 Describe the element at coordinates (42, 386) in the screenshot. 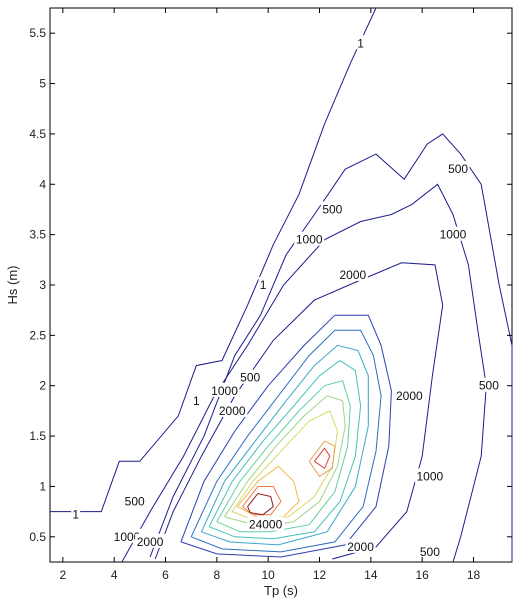

I see `y-tick-label: 2` at that location.